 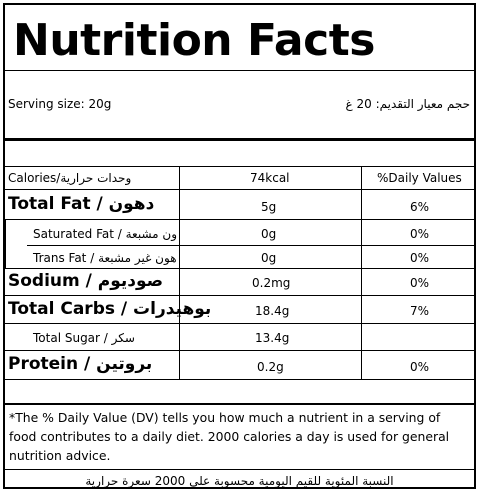 What do you see at coordinates (272, 311) in the screenshot?
I see `total-carbs-amount: 18.4g` at bounding box center [272, 311].